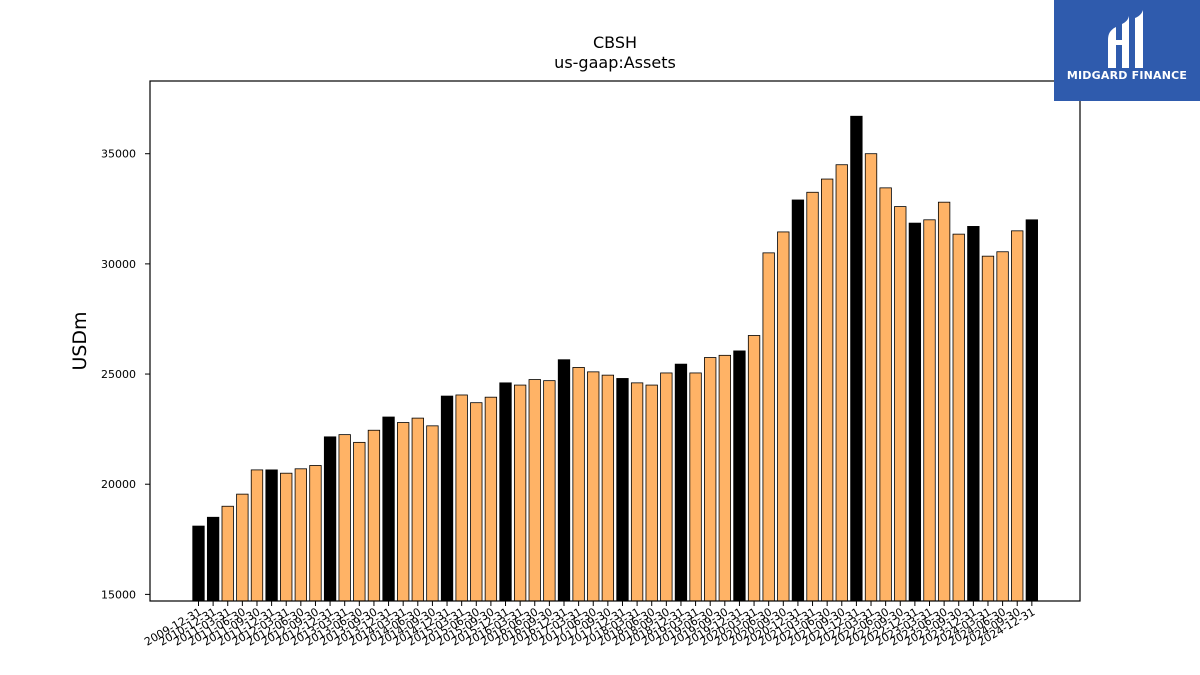  What do you see at coordinates (118, 594) in the screenshot?
I see `y-tick-label: 15000` at bounding box center [118, 594].